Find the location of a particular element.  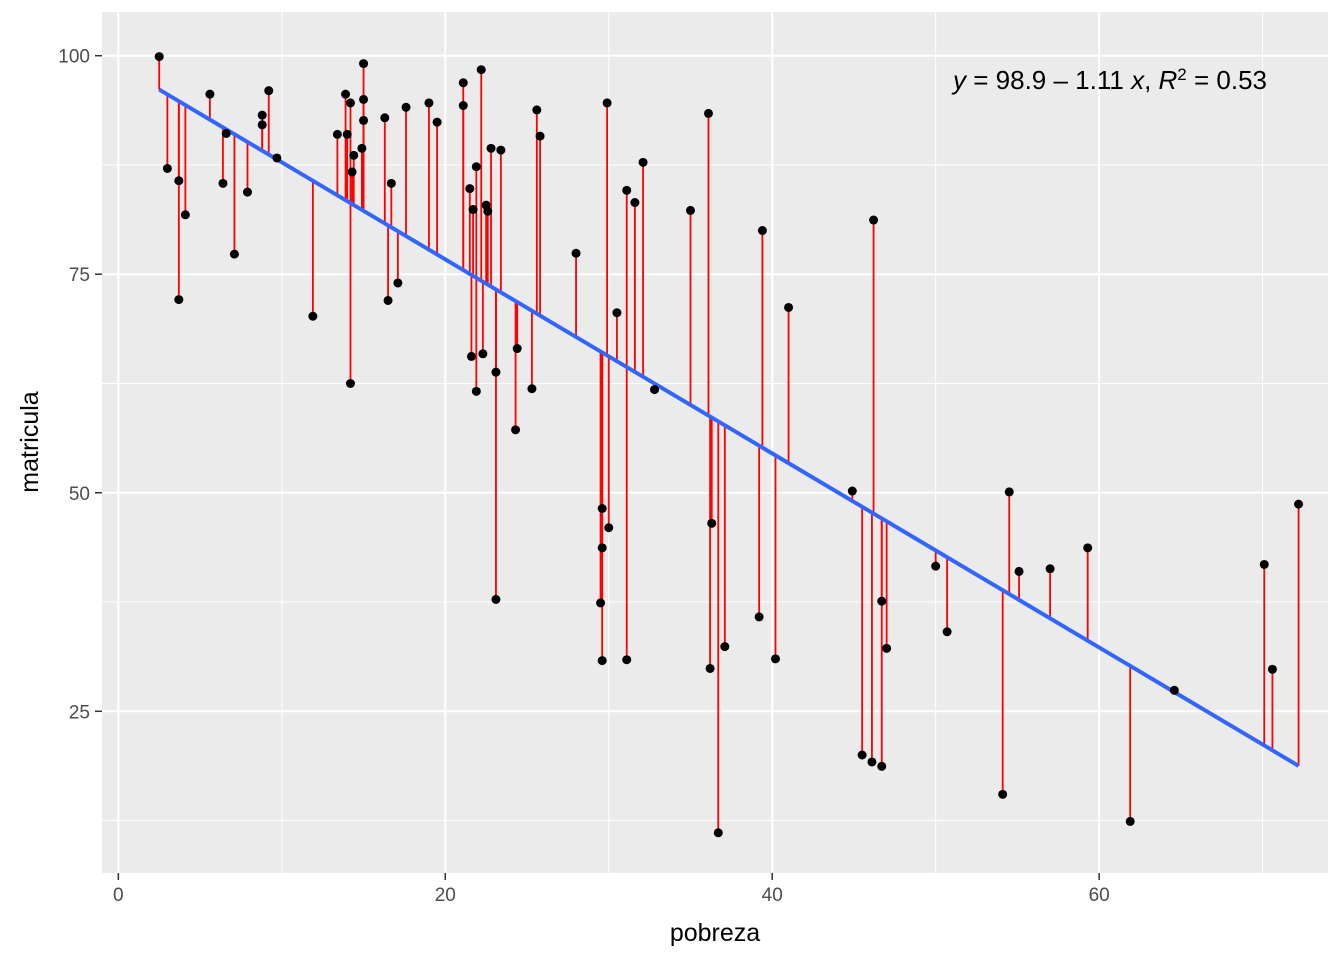

x-tick-label: 0 is located at coordinates (118, 895).